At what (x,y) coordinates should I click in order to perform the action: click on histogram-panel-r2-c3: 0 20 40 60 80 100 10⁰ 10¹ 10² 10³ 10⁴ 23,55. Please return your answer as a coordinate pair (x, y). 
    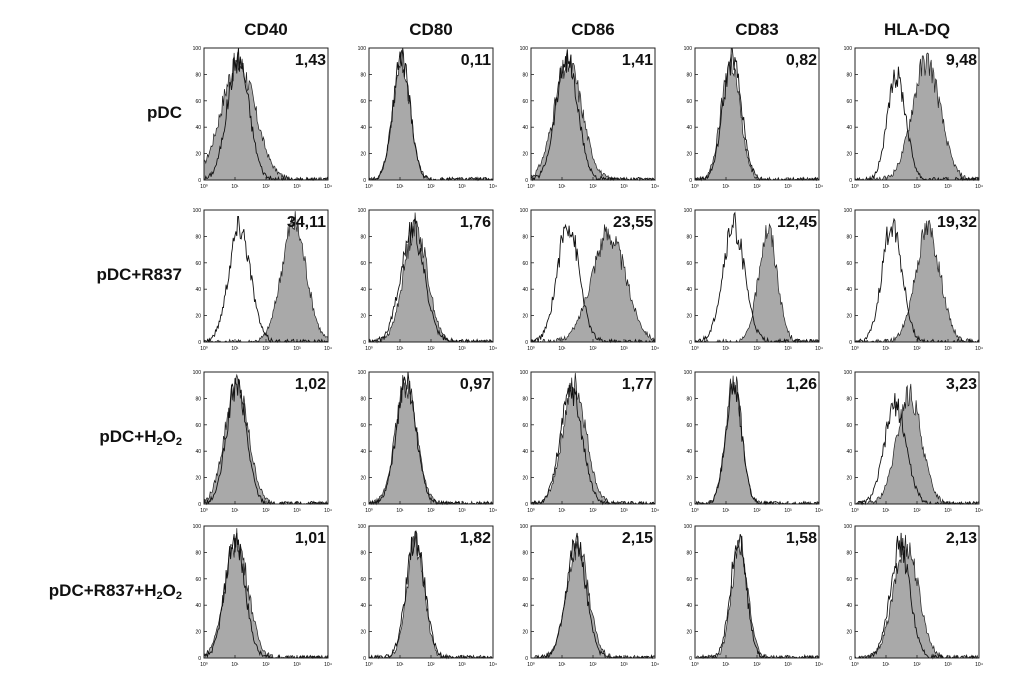
    Looking at the image, I should click on (590, 280).